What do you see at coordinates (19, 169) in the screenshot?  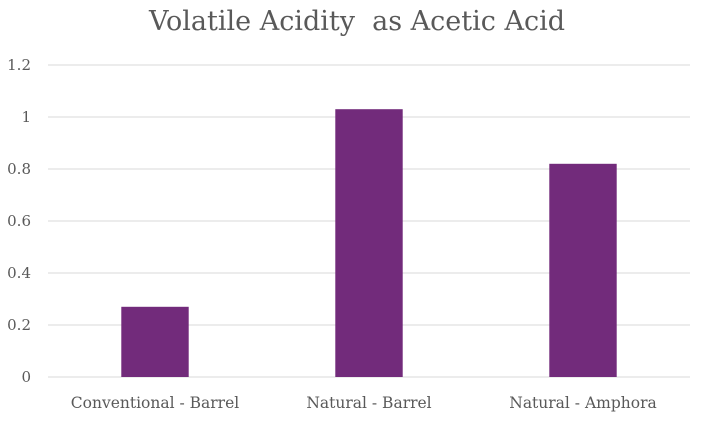 I see `y-tick-label: 0.8` at bounding box center [19, 169].